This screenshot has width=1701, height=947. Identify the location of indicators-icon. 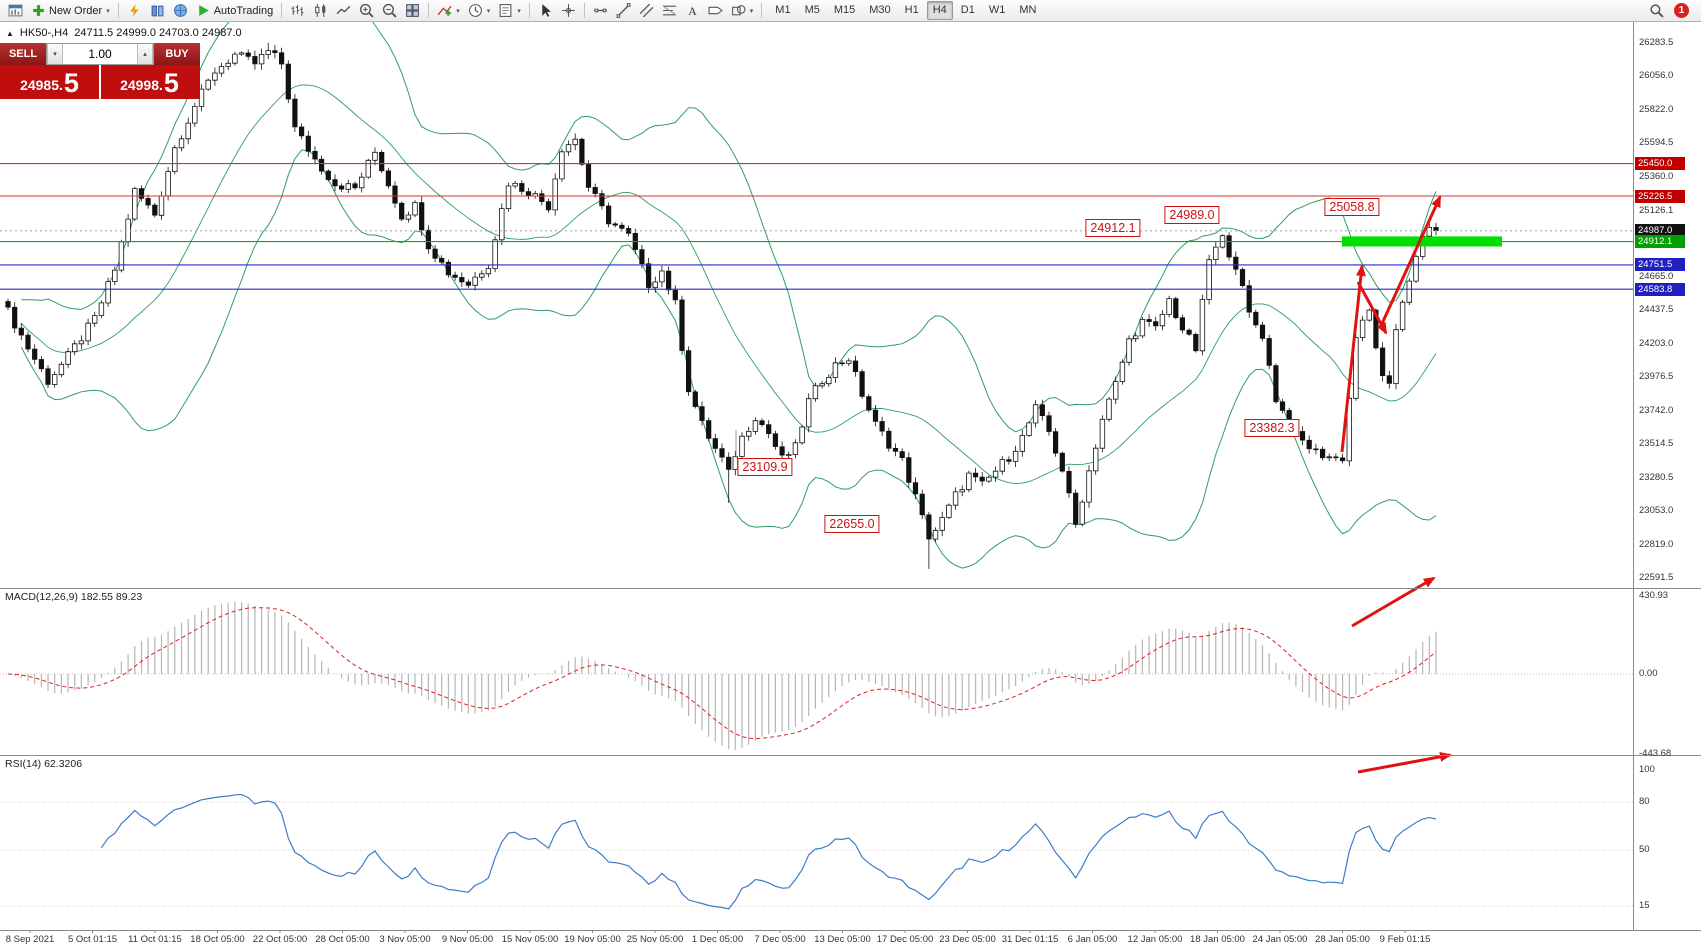
(444, 10).